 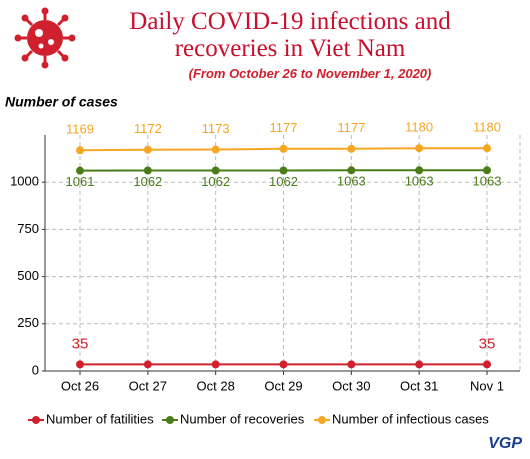 What do you see at coordinates (487, 385) in the screenshot?
I see `x-tick-label: Nov 1` at bounding box center [487, 385].